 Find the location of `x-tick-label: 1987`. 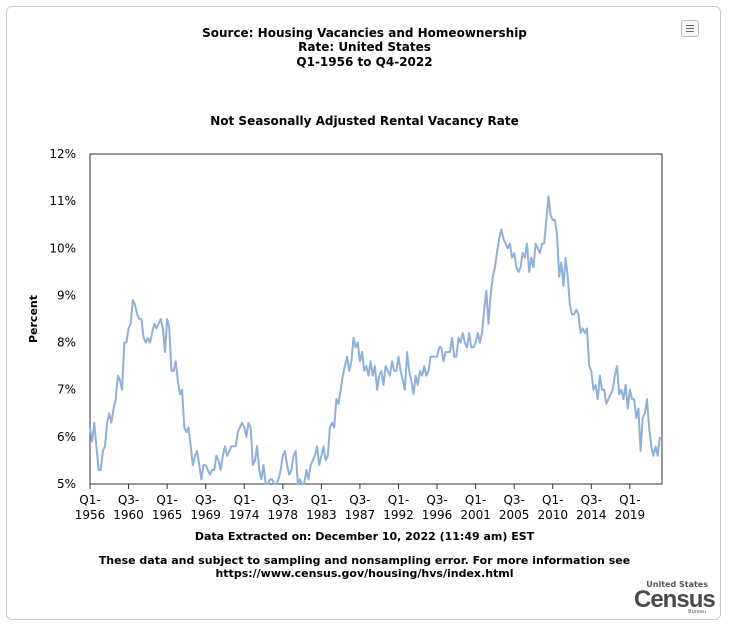

x-tick-label: 1987 is located at coordinates (360, 515).